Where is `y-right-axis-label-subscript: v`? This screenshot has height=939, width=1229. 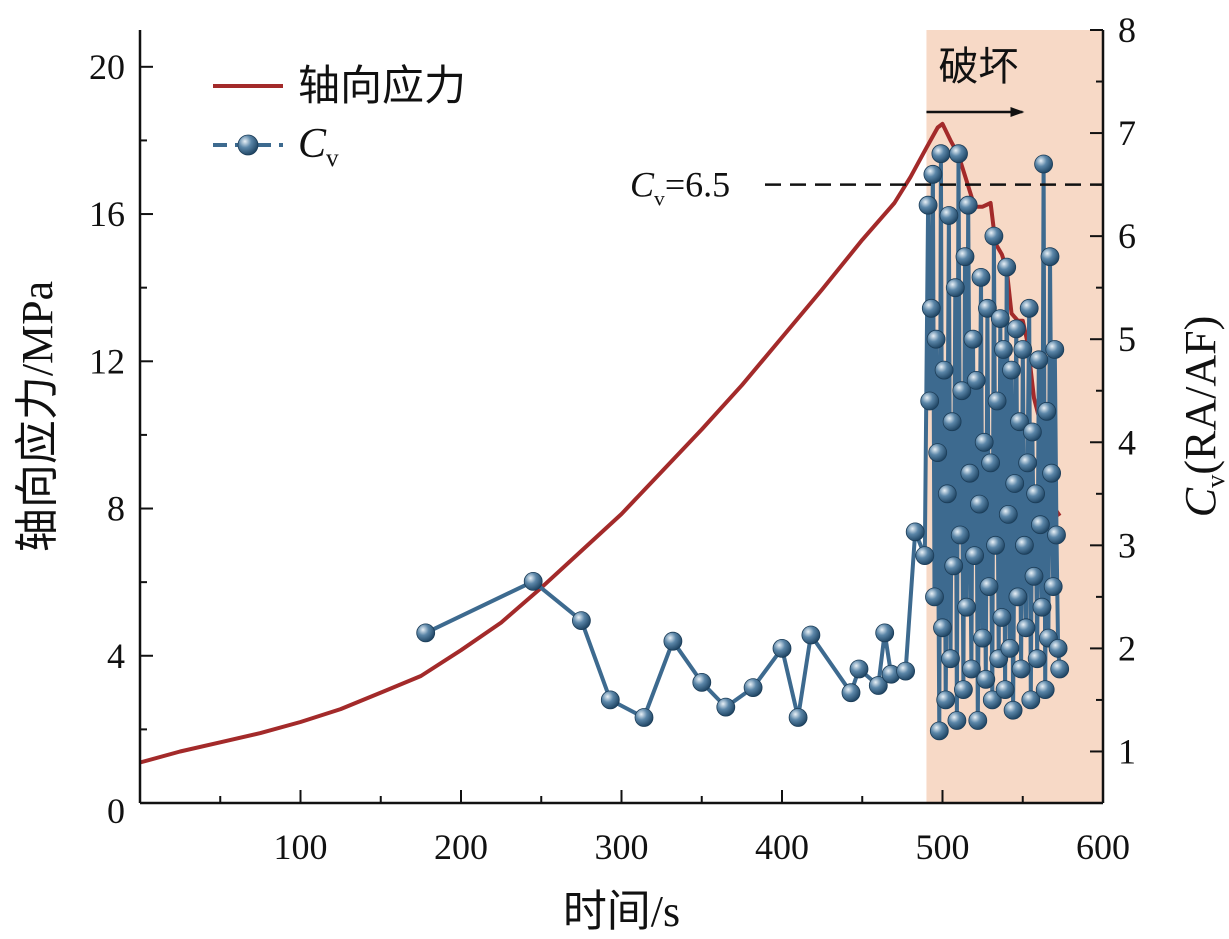
y-right-axis-label-subscript: v is located at coordinates (1214, 481).